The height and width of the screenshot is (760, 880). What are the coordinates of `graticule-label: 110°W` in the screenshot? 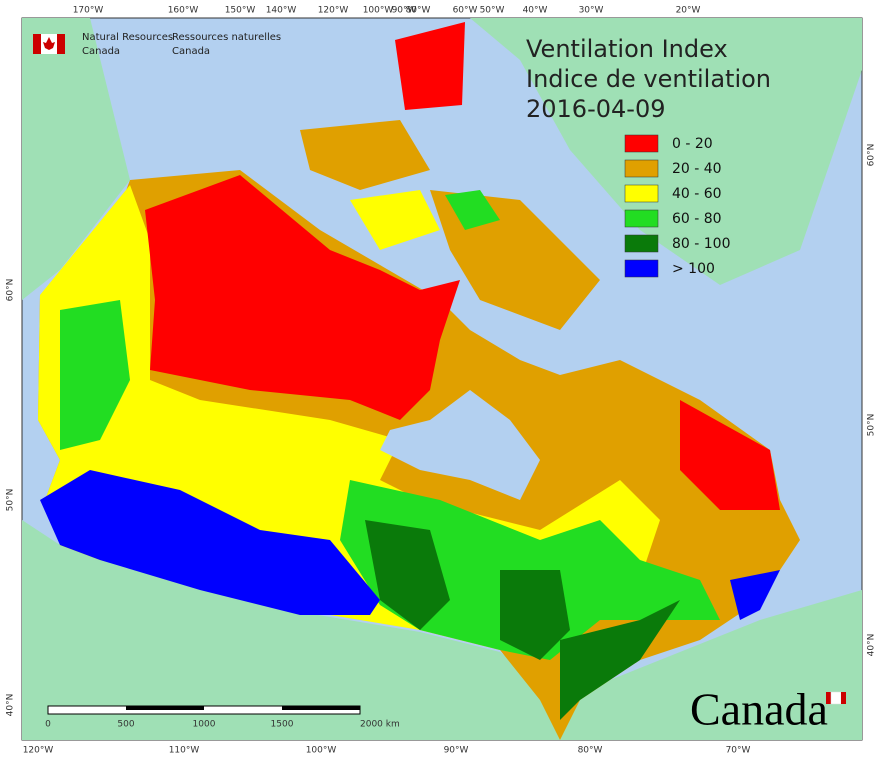 It's located at (184, 751).